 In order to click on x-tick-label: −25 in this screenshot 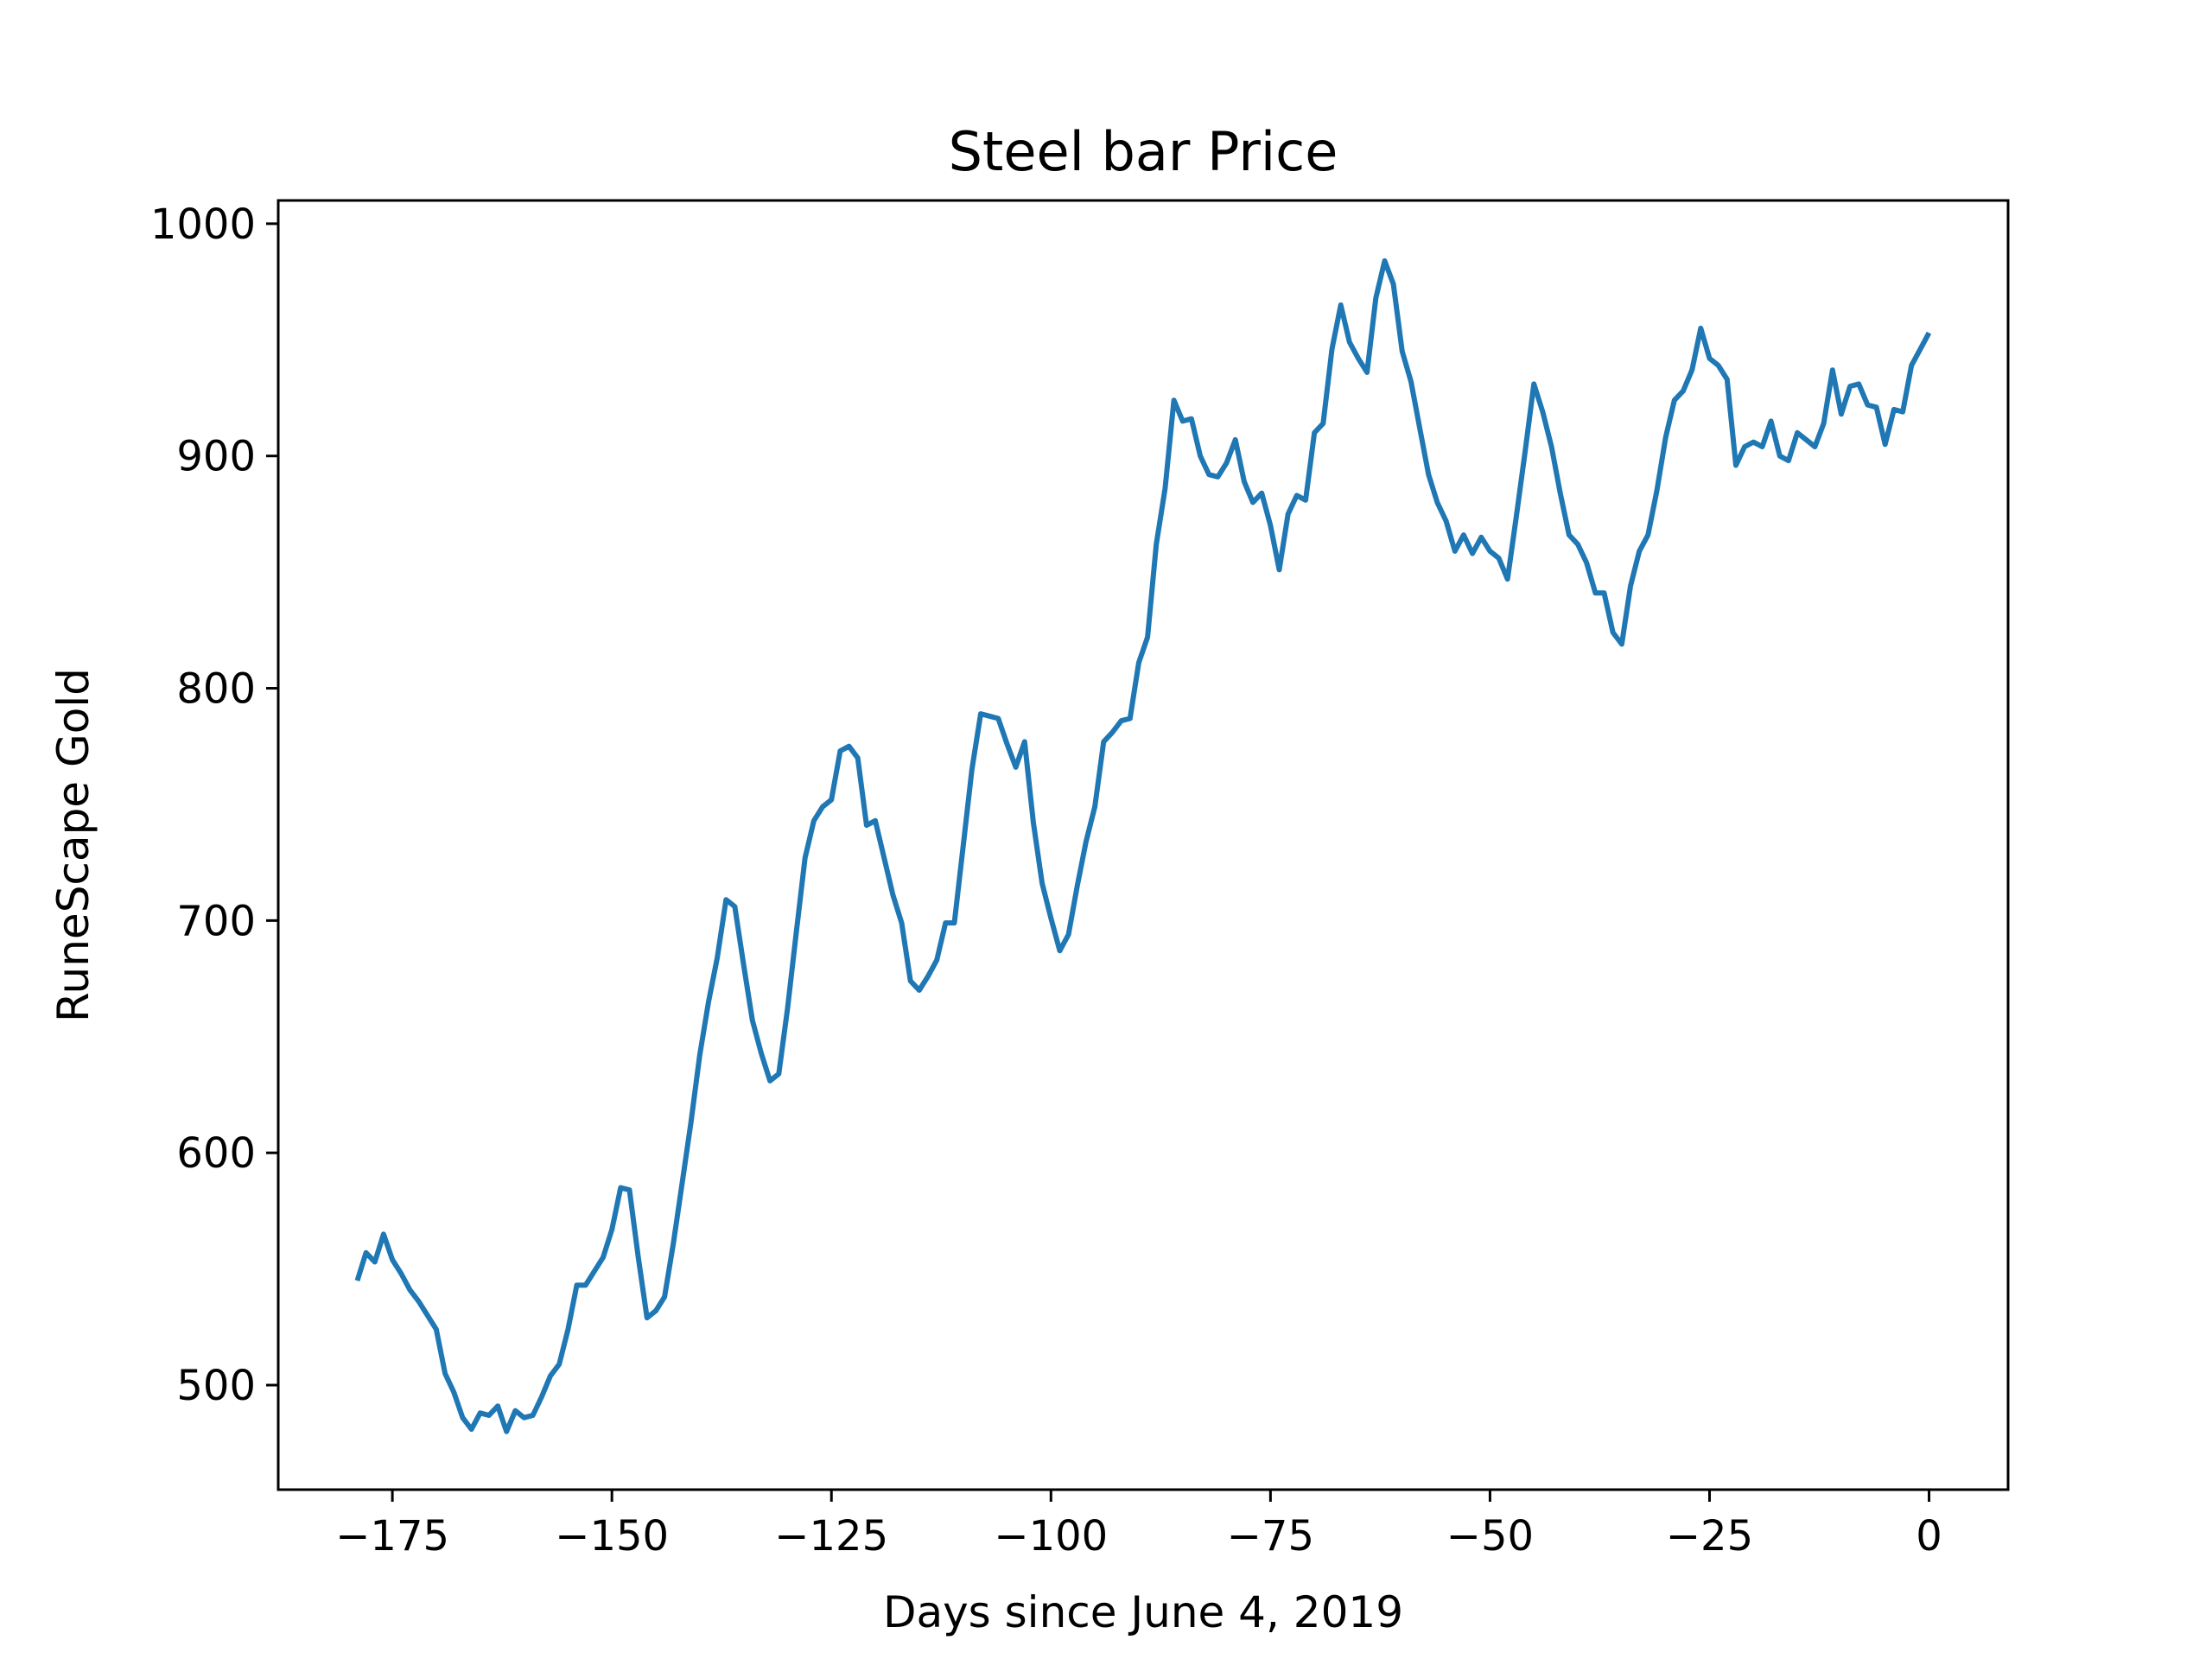, I will do `click(1709, 1536)`.